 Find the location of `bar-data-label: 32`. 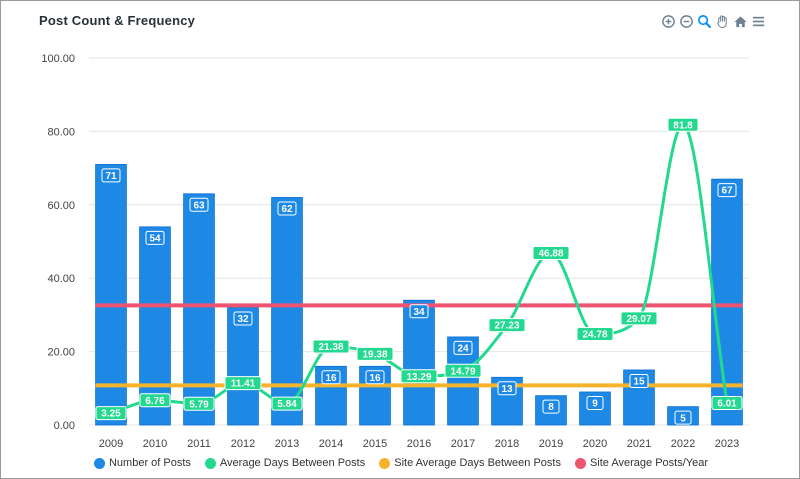

bar-data-label: 32 is located at coordinates (243, 319).